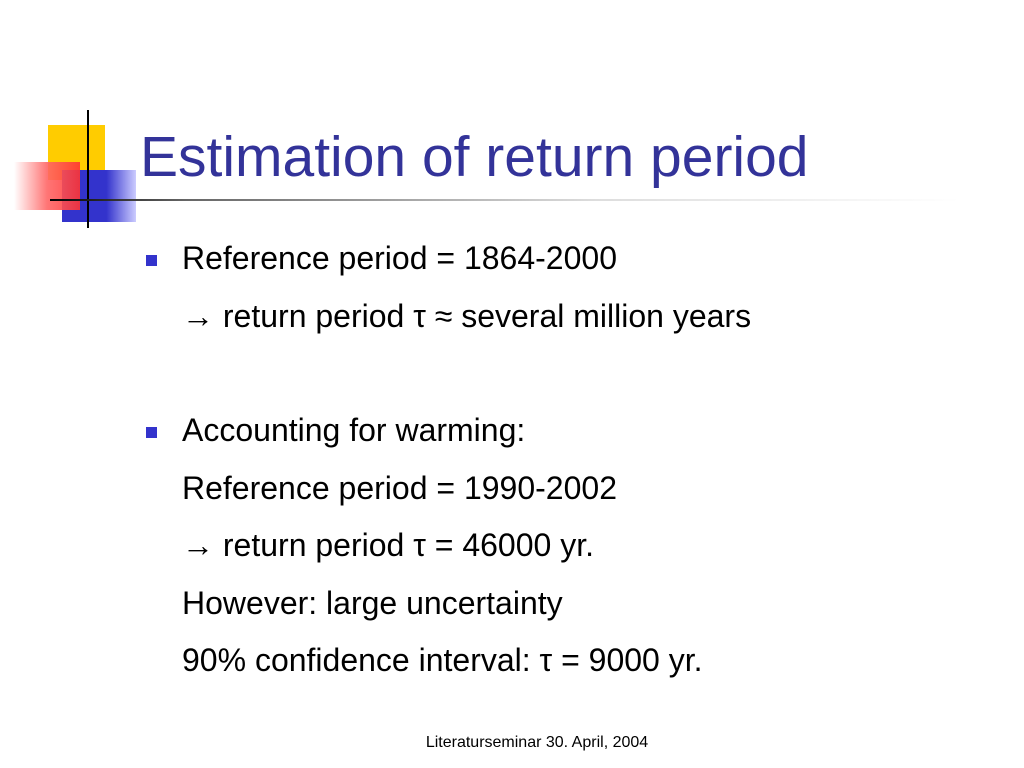 The height and width of the screenshot is (768, 1024). Describe the element at coordinates (399, 487) in the screenshot. I see `bullet-text: Reference period = 1990-2002` at that location.